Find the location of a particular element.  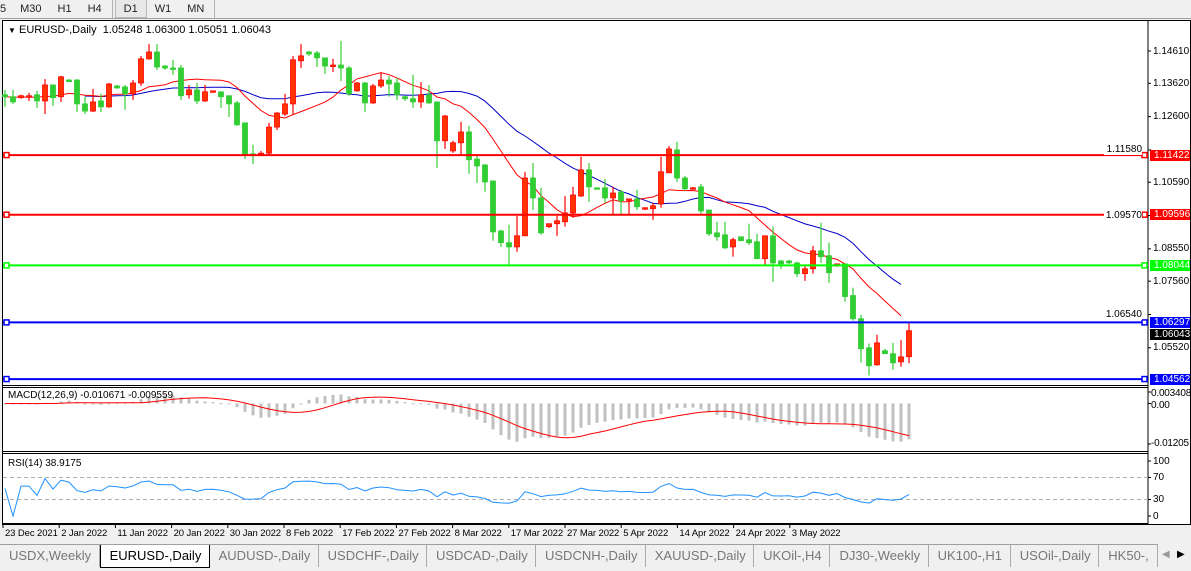

chart-tab: UK100-,H1 is located at coordinates (970, 556).